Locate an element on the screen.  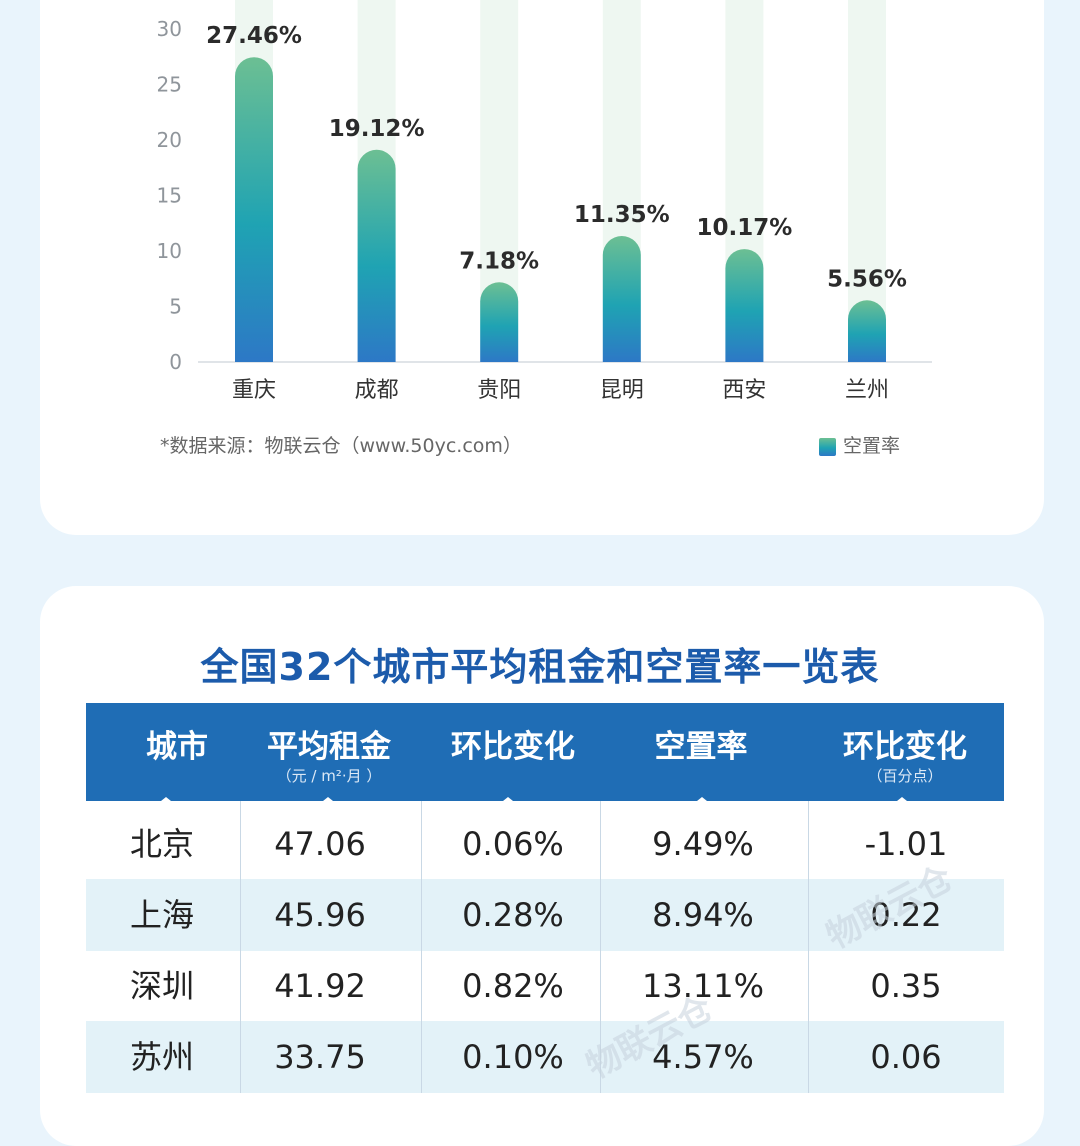
table-row: 上海 45.96 0.28% 8.94% 0.22 is located at coordinates (545, 915).